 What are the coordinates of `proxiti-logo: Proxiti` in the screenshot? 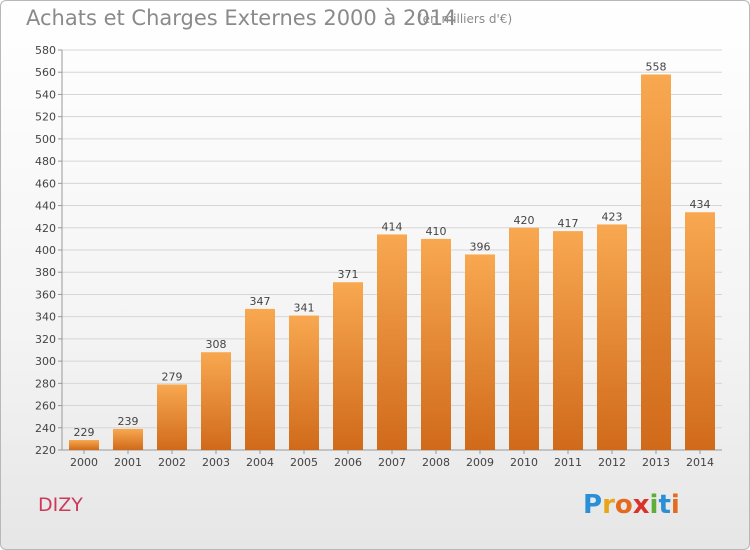 It's located at (631, 505).